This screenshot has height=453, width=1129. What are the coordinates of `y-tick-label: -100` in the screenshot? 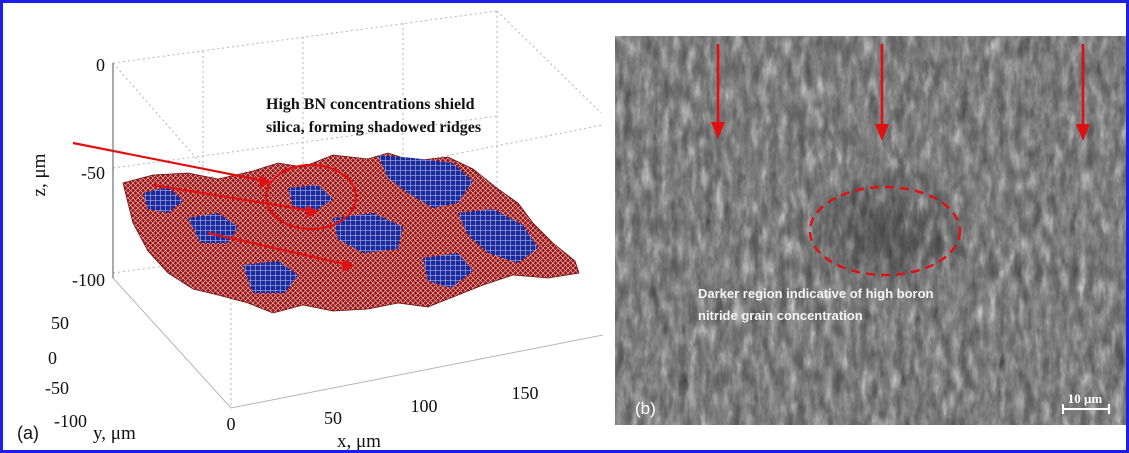 It's located at (70, 421).